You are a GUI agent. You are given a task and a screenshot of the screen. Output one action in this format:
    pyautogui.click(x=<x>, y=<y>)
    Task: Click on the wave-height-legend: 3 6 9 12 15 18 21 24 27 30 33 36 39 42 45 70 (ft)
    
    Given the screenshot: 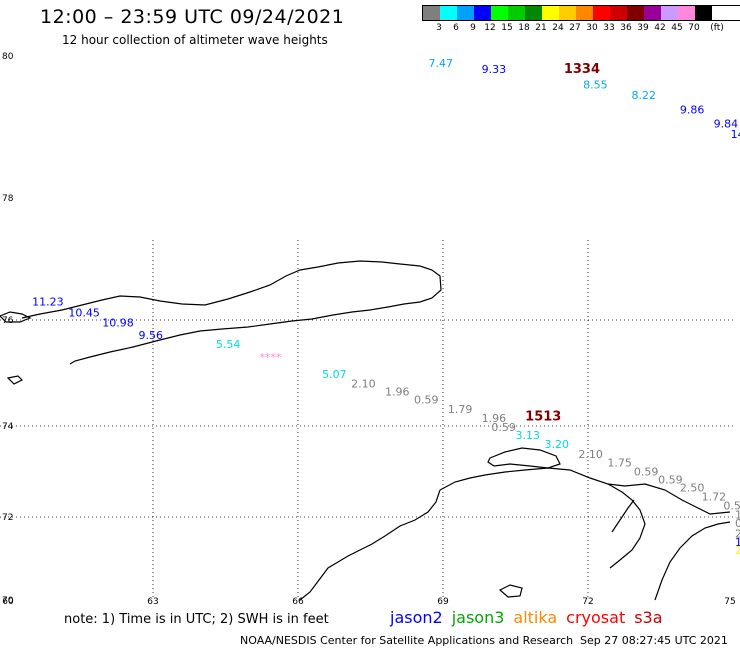 What is the action you would take?
    pyautogui.click(x=581, y=20)
    